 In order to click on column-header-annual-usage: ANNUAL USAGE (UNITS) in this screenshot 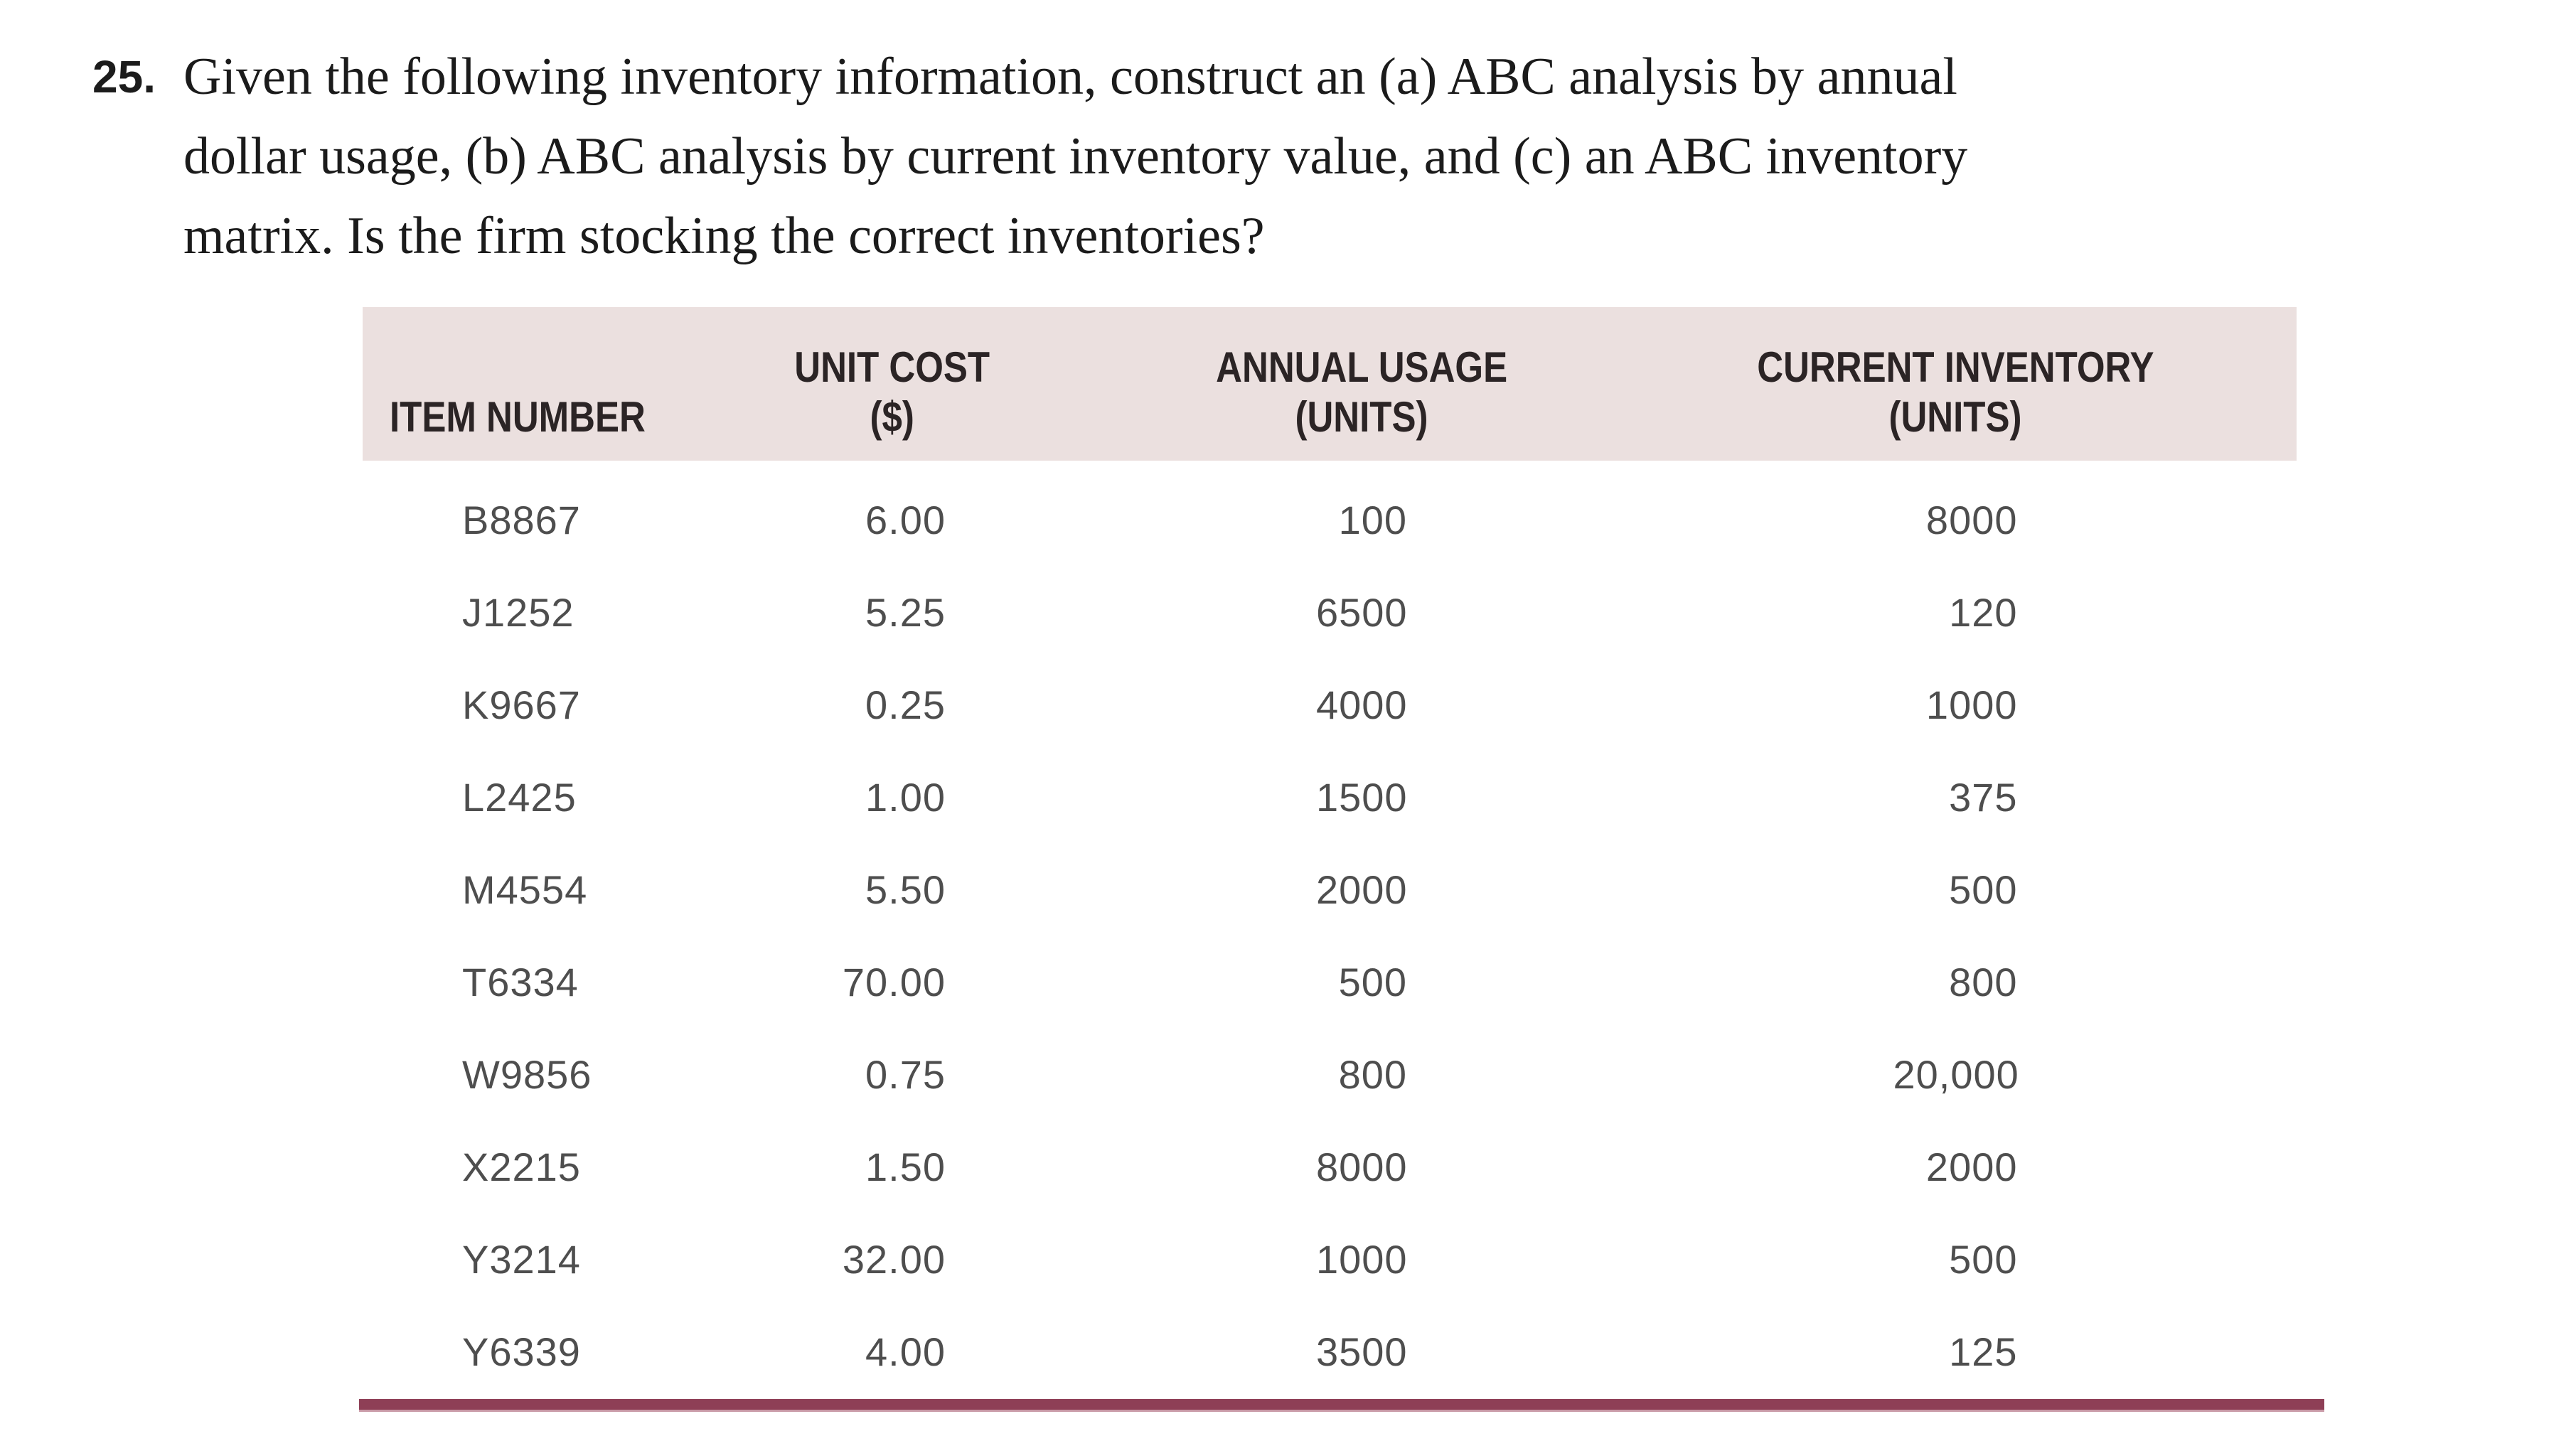, I will do `click(1362, 384)`.